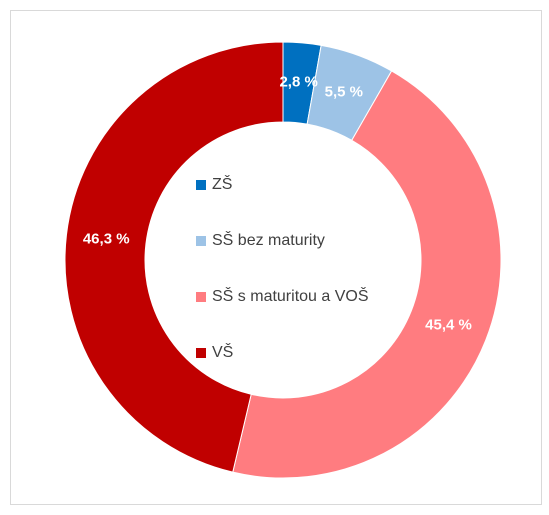 The width and height of the screenshot is (549, 515). I want to click on legend-label: SŠ bez maturity, so click(268, 239).